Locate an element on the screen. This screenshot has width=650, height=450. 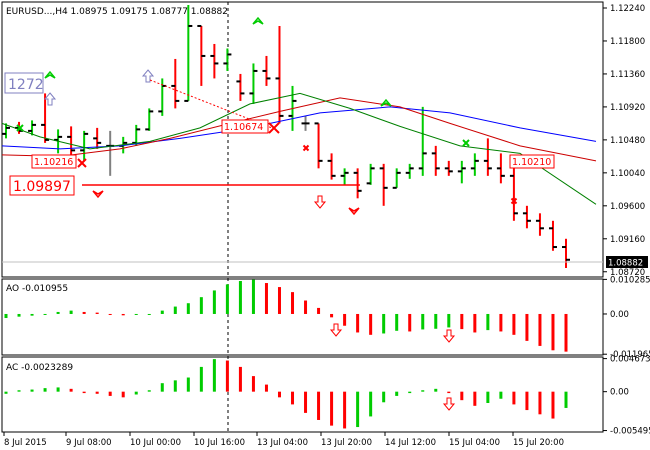
ind-tick-label: 0.0046735 is located at coordinates (630, 360).